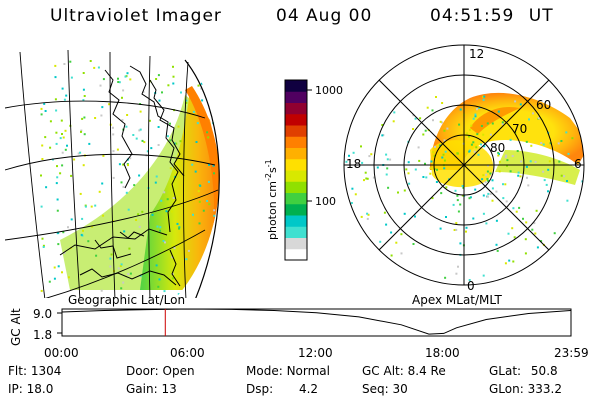 The image size is (600, 400). What do you see at coordinates (296, 170) in the screenshot?
I see `colorbar-gradient` at bounding box center [296, 170].